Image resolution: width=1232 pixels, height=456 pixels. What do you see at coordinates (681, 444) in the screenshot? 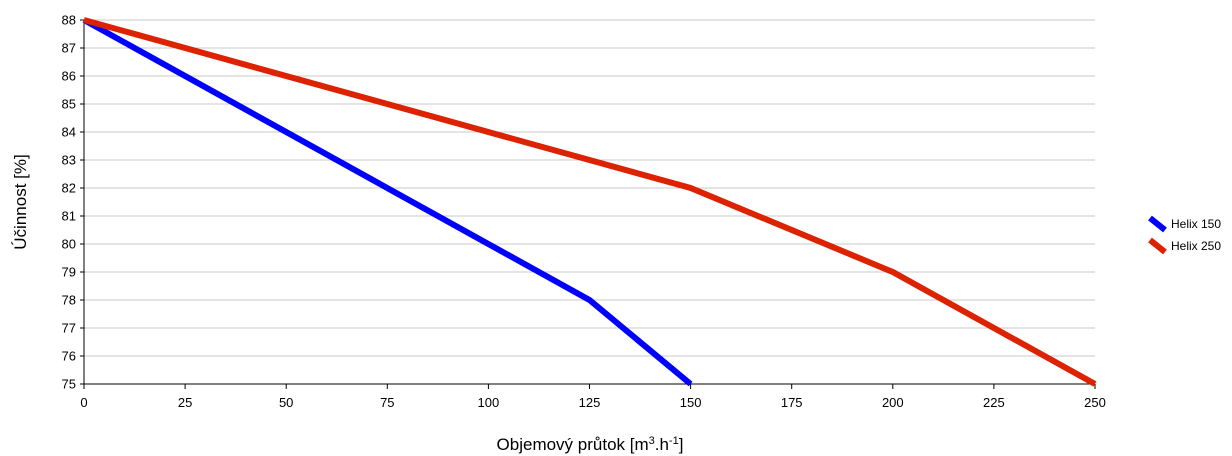
I see `x-axis-title-end: ]` at bounding box center [681, 444].